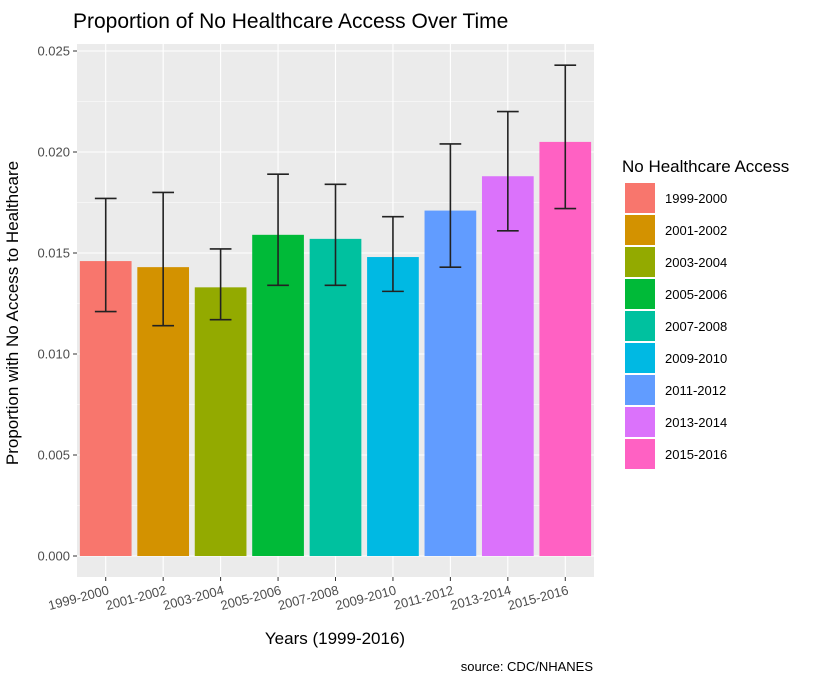 The width and height of the screenshot is (828, 680). I want to click on error-bar-2007-2008, so click(335, 235).